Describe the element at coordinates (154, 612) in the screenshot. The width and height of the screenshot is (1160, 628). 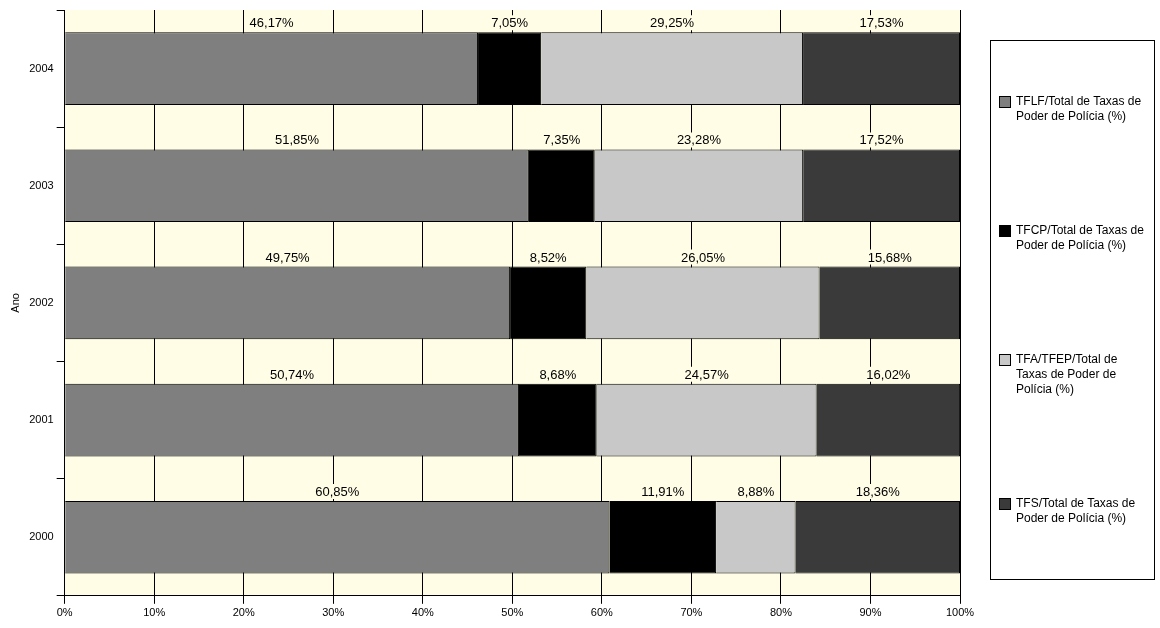
I see `x-tick-label: 10%` at that location.